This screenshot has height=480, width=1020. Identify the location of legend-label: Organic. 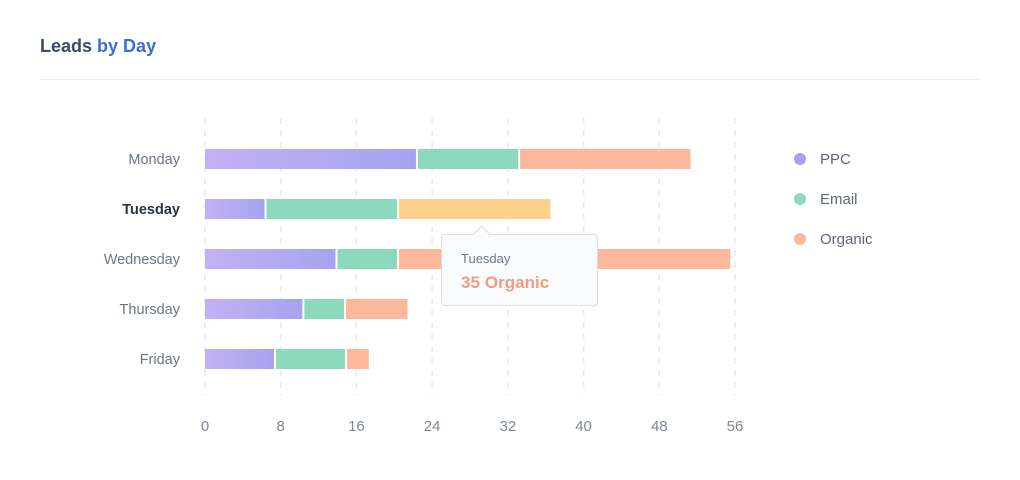
(846, 239).